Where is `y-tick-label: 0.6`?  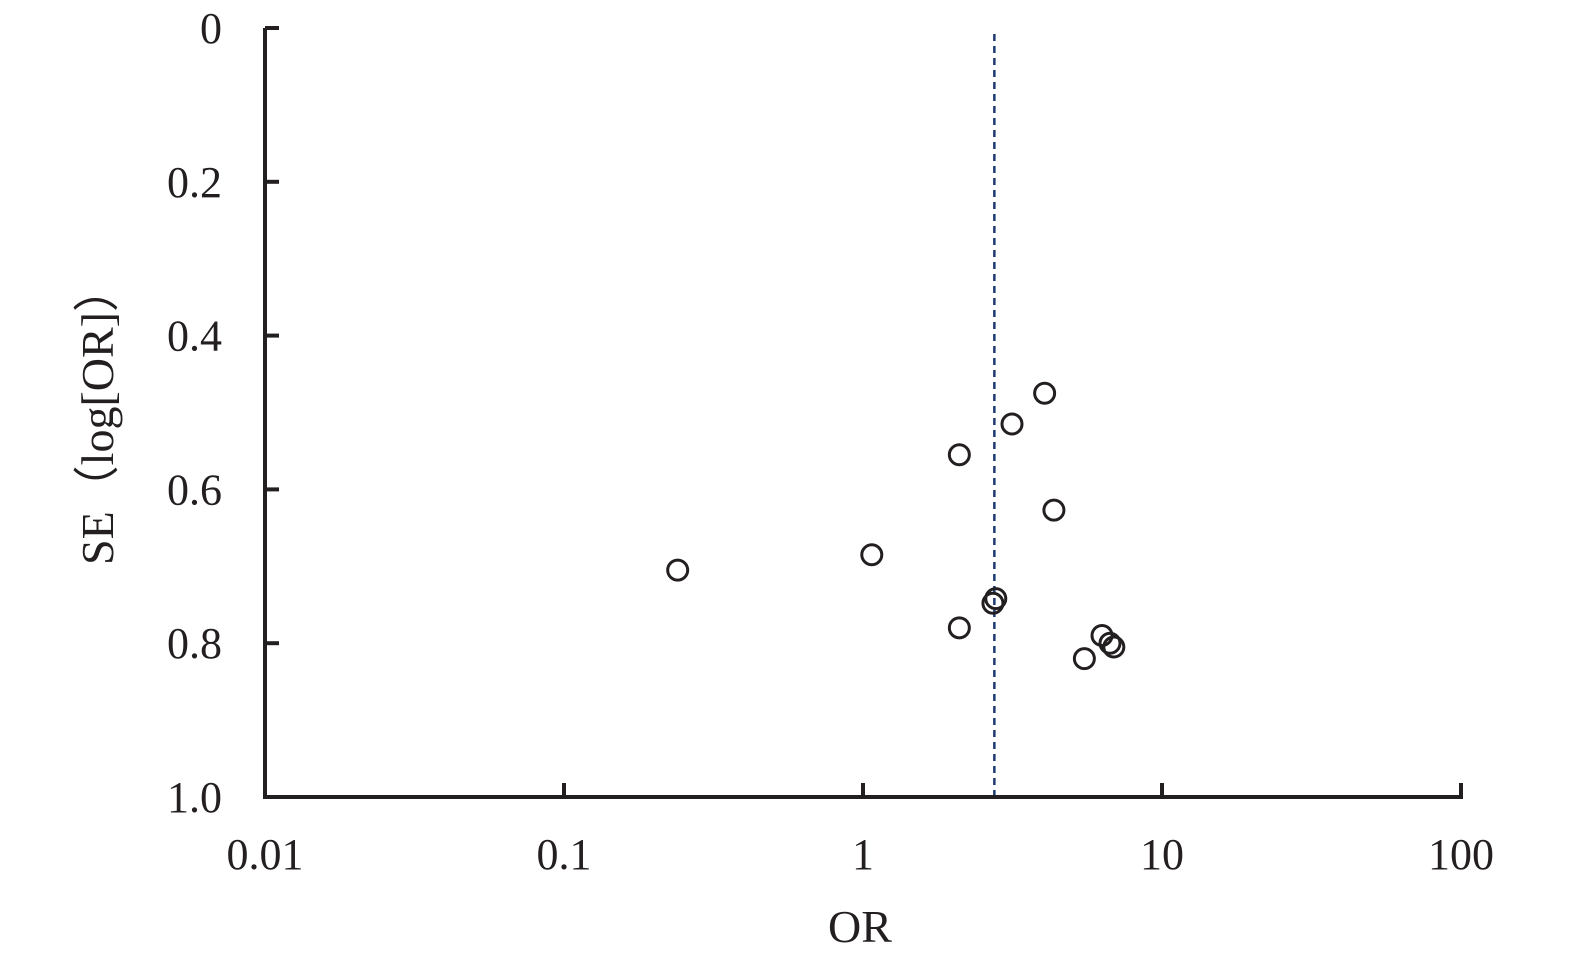
y-tick-label: 0.6 is located at coordinates (194, 489).